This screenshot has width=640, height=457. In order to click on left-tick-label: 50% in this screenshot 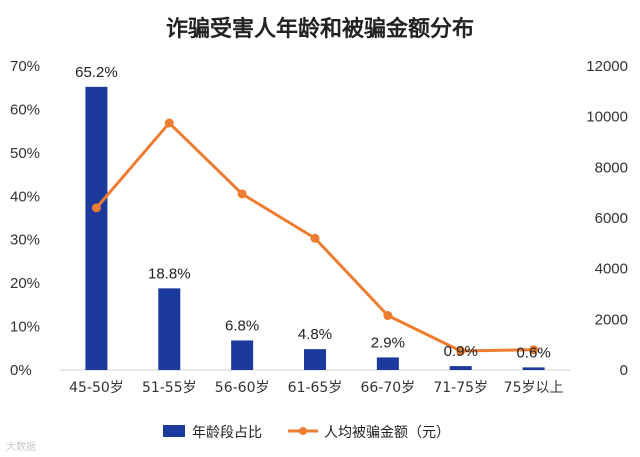, I will do `click(25, 153)`.